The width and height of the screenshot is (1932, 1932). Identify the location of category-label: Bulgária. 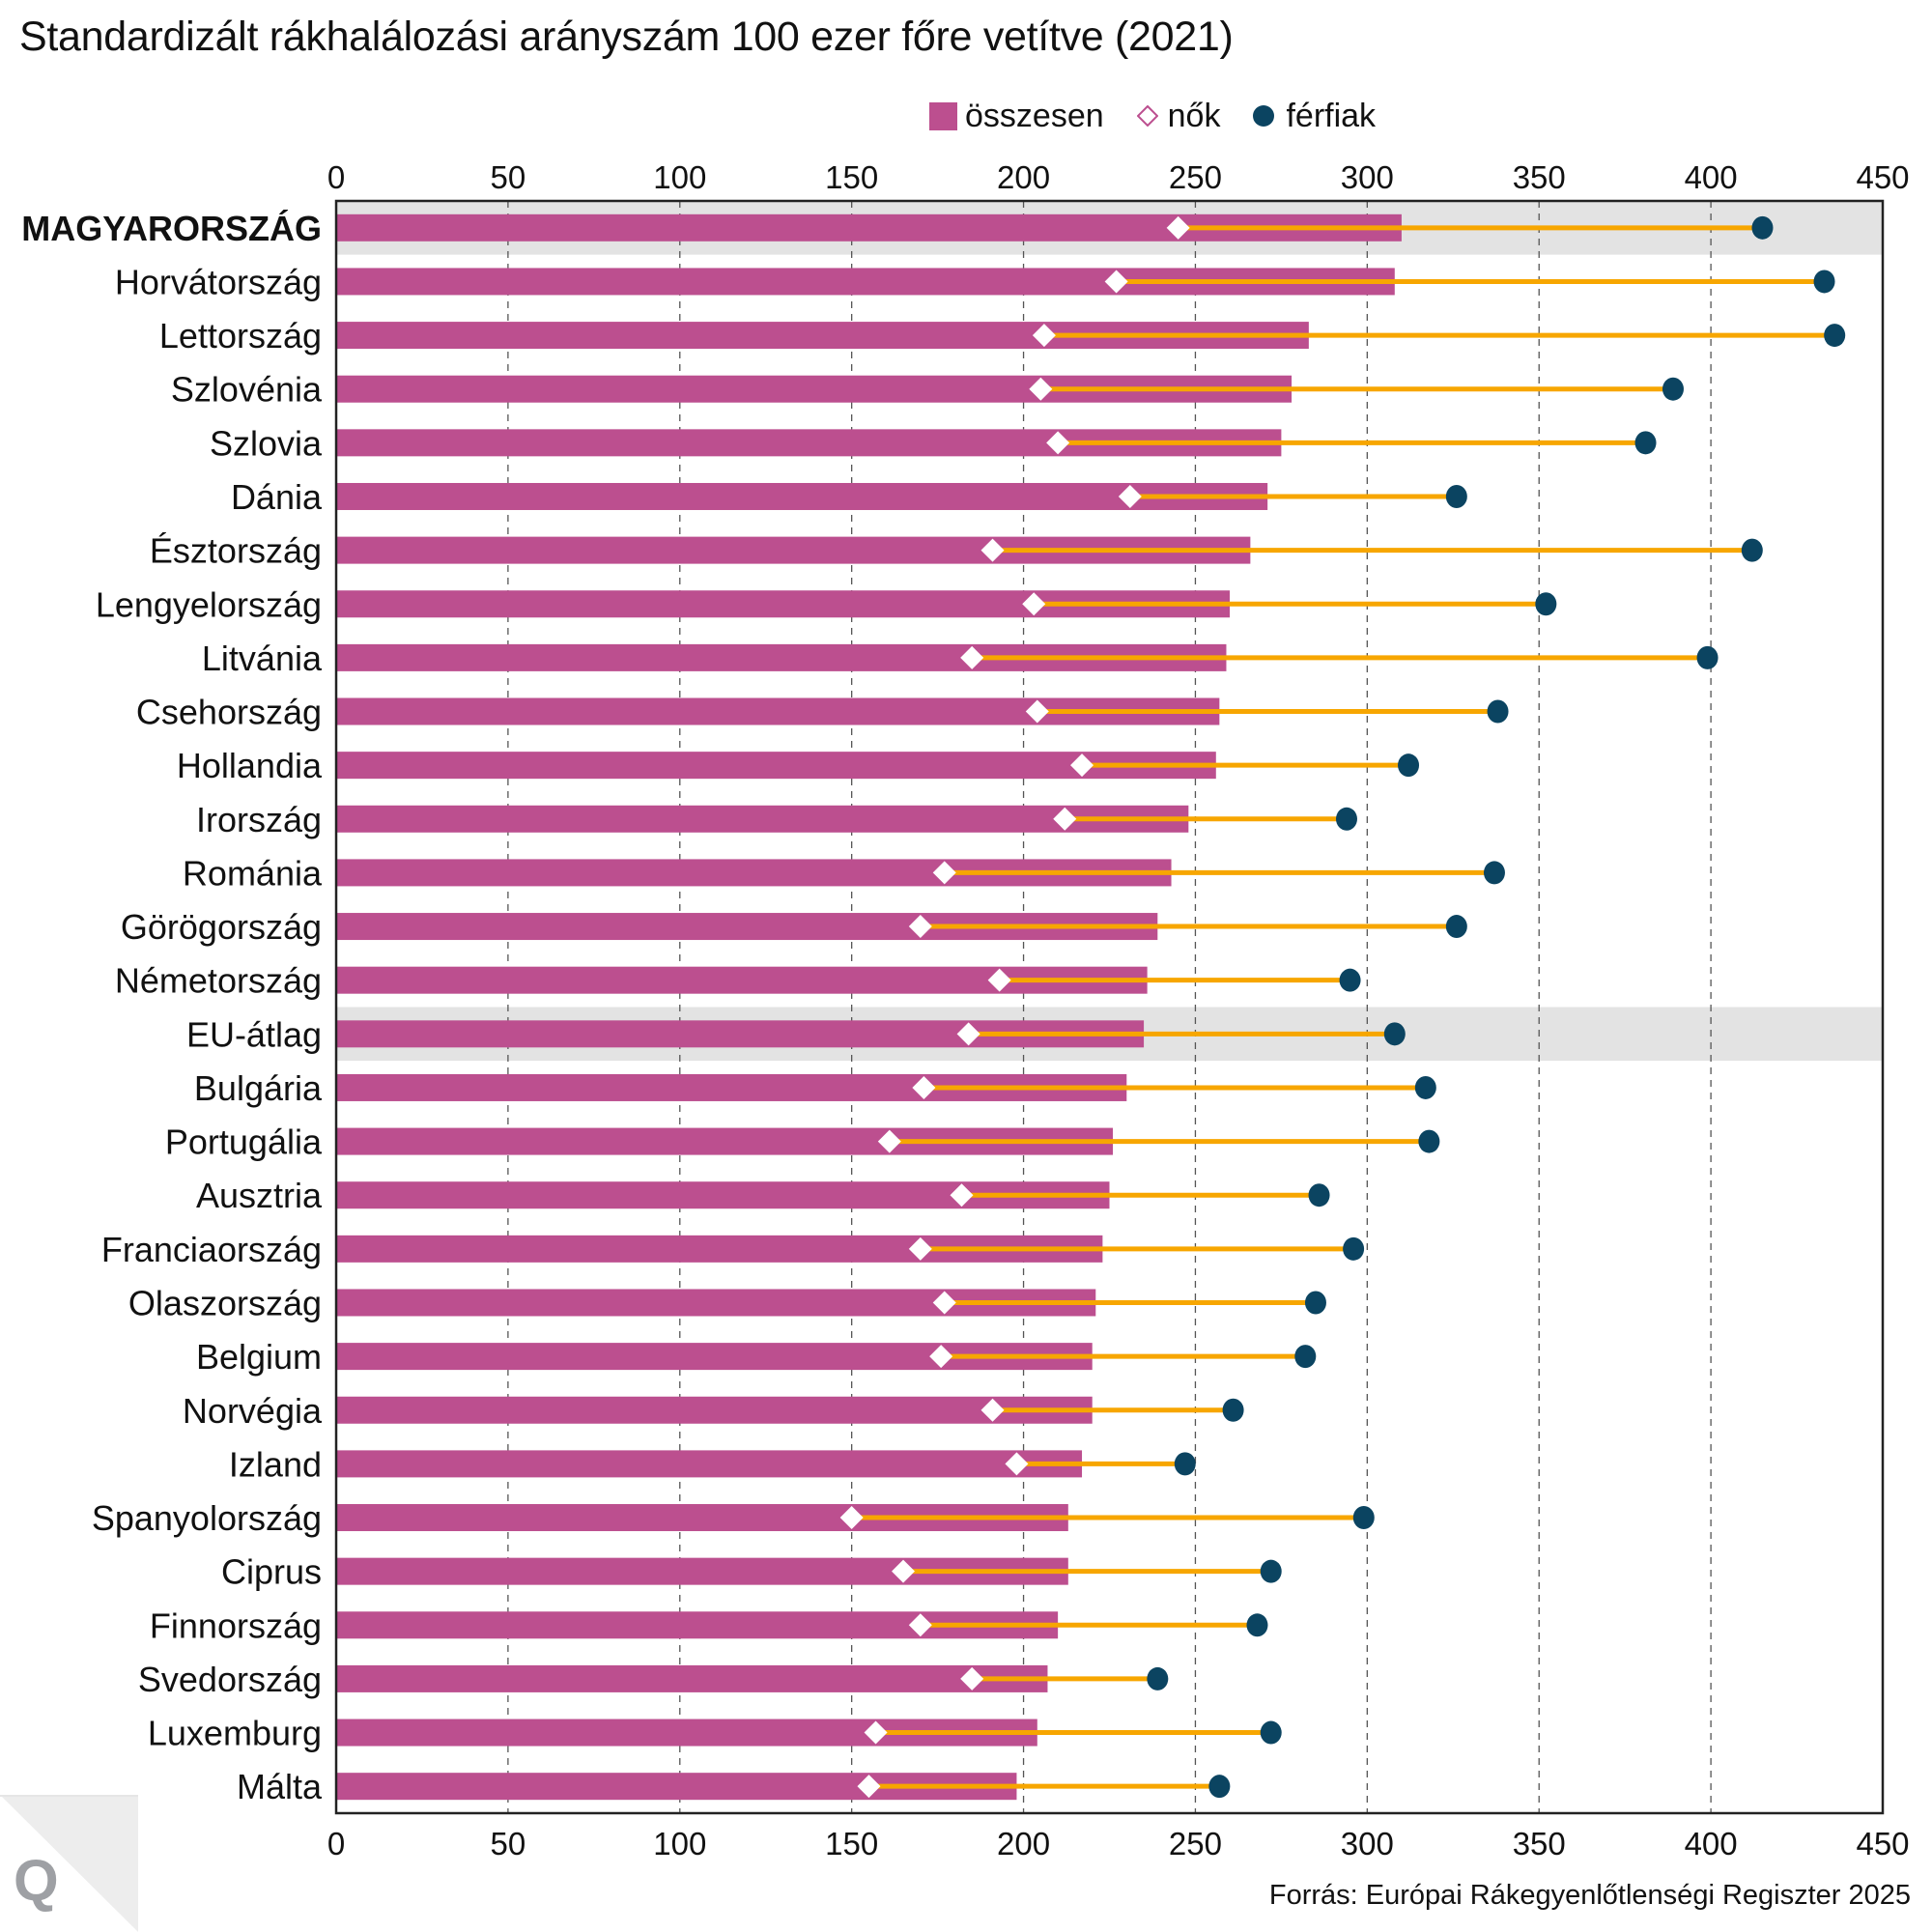
(258, 1088).